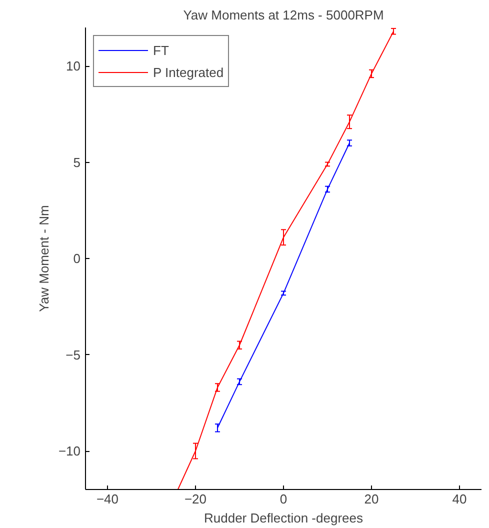 This screenshot has height=528, width=489. Describe the element at coordinates (107, 499) in the screenshot. I see `x-tick-label: −40` at that location.